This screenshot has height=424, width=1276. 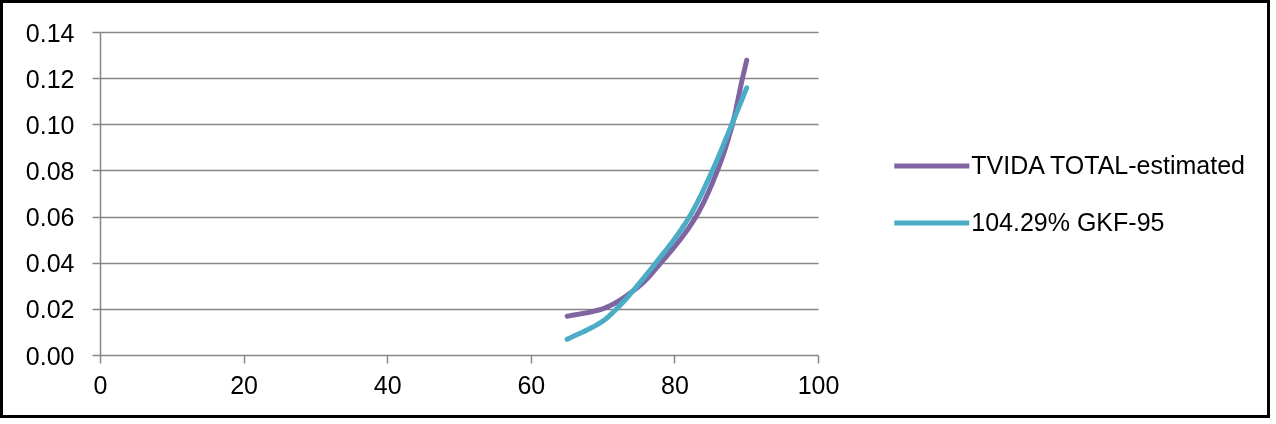 I want to click on y-tick-label: 0.14, so click(x=50, y=32).